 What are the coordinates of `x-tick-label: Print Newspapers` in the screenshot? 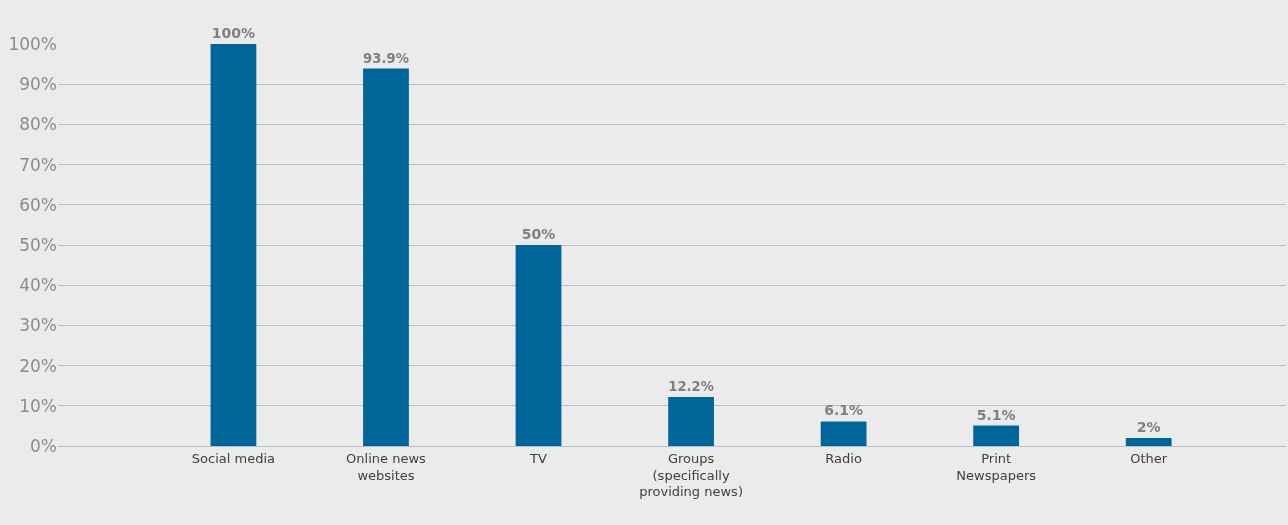 It's located at (996, 466).